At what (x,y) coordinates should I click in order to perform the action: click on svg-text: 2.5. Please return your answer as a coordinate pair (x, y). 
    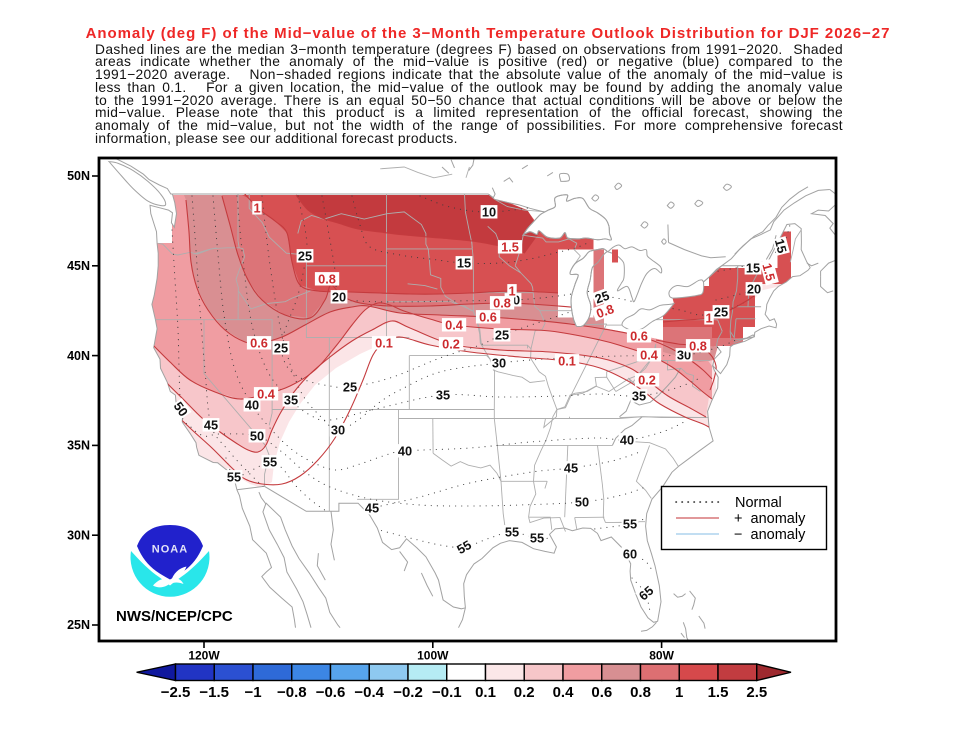
    Looking at the image, I should click on (756, 692).